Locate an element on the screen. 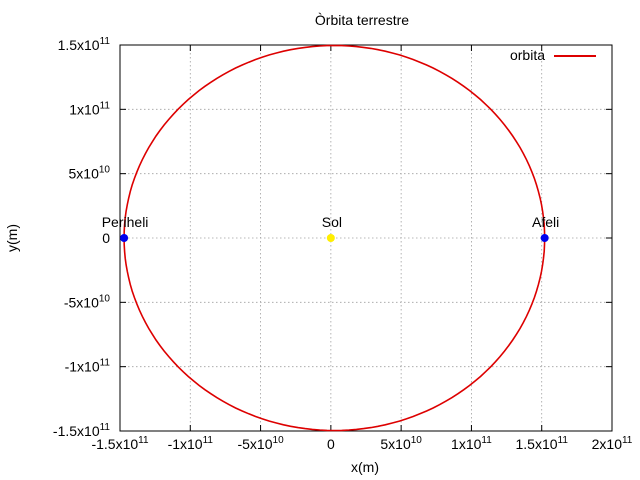 This screenshot has height=480, width=640. x-tick-label: 2x10¹¹ is located at coordinates (612, 443).